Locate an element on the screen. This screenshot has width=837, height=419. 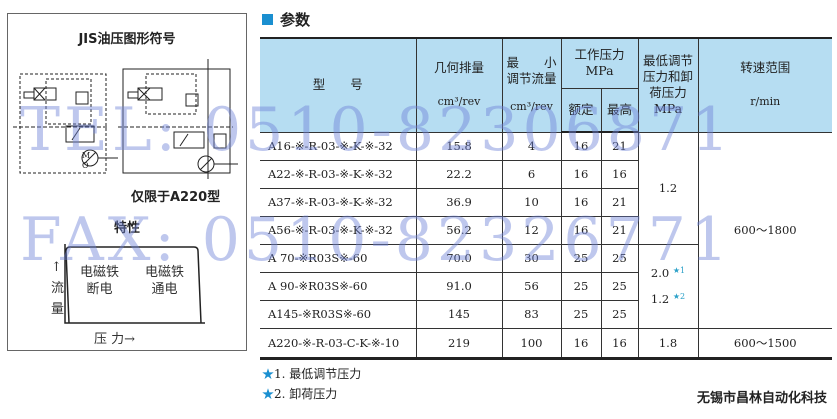
cell-displacement: 91.0 is located at coordinates (459, 286).